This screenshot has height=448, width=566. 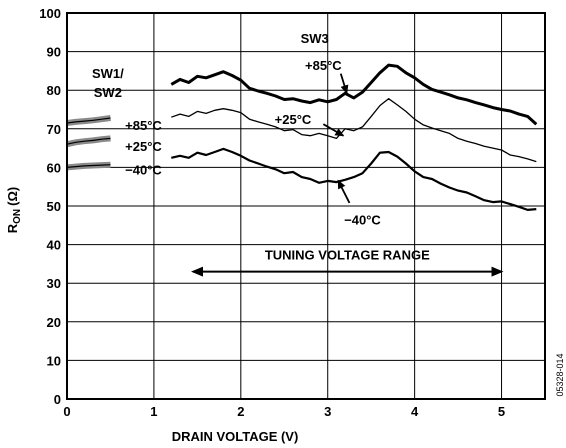 I want to click on series-sw1-sw2-85-c, so click(x=88, y=120).